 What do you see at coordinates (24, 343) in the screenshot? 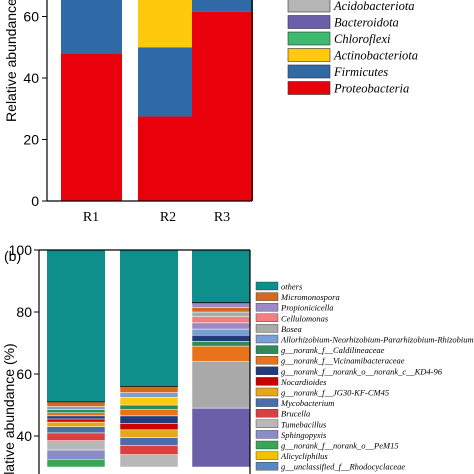
I see `y-ticks-b: 40 60 80 100` at bounding box center [24, 343].